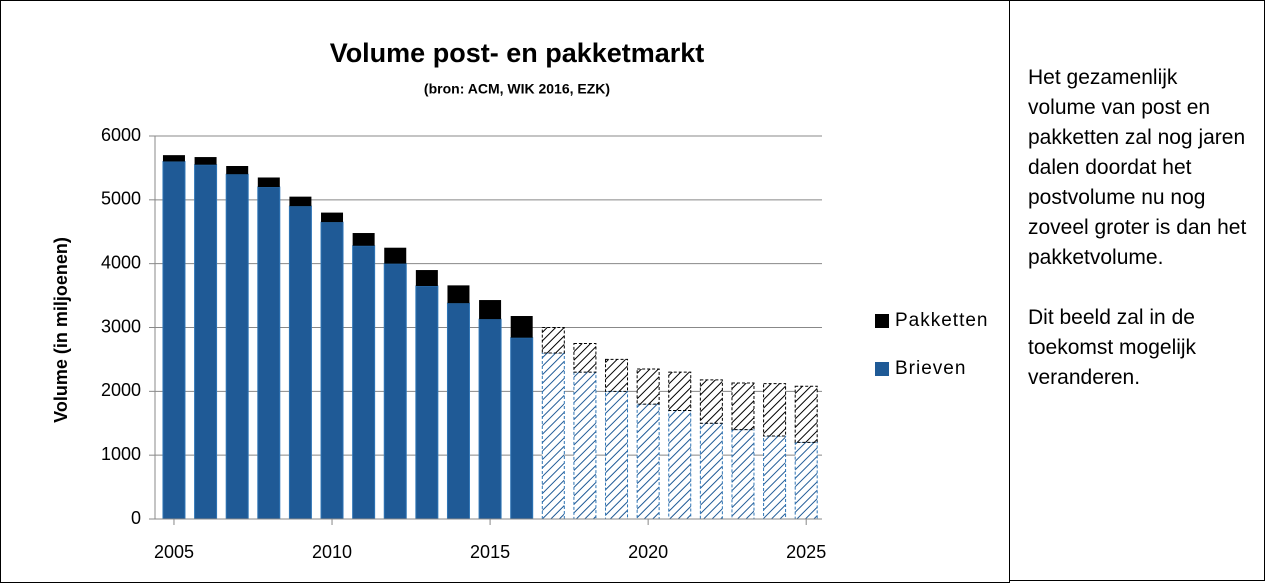 The width and height of the screenshot is (1267, 583). What do you see at coordinates (517, 89) in the screenshot?
I see `chart-subtitle: (bron: ACM, WIK 2016, EZK)` at bounding box center [517, 89].